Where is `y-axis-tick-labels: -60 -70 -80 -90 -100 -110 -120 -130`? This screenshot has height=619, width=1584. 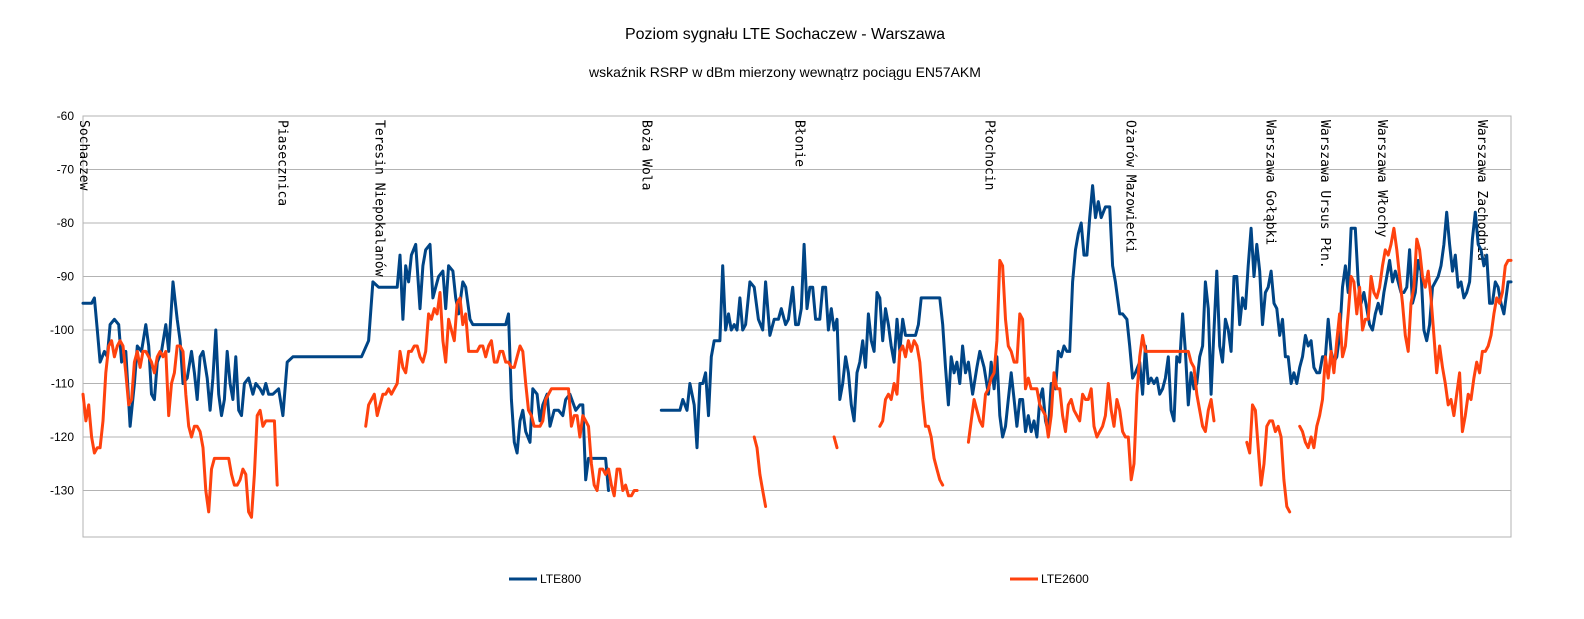
y-axis-tick-labels: -60 -70 -80 -90 -100 -110 -120 -130 is located at coordinates (62, 303).